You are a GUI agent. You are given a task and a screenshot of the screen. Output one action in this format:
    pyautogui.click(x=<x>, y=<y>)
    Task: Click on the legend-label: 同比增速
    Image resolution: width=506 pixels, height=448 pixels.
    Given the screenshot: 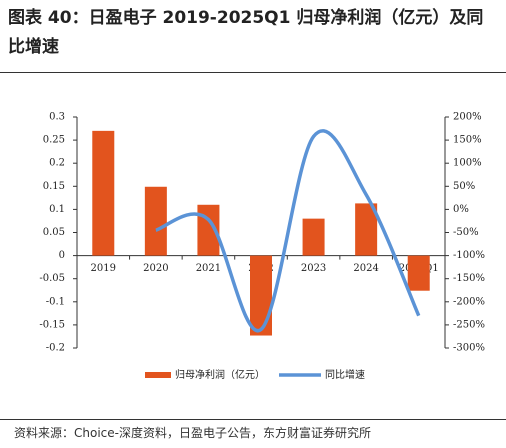 What is the action you would take?
    pyautogui.click(x=345, y=374)
    